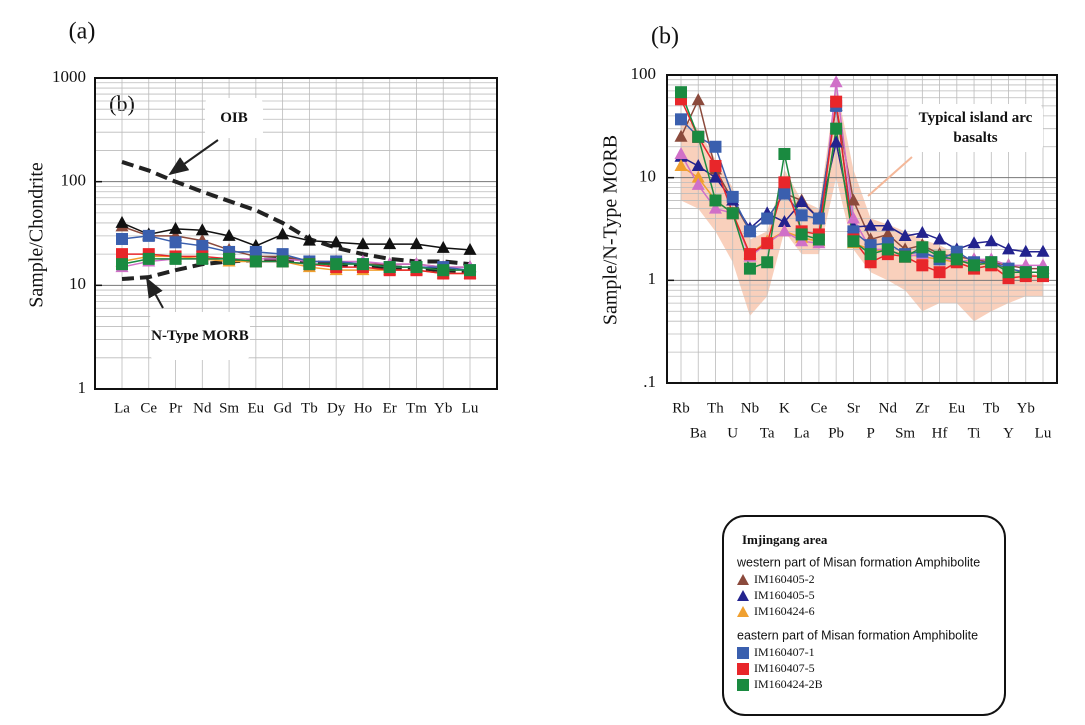 This screenshot has height=725, width=1085. Describe the element at coordinates (200, 336) in the screenshot. I see `annotation: N-Type MORB` at that location.